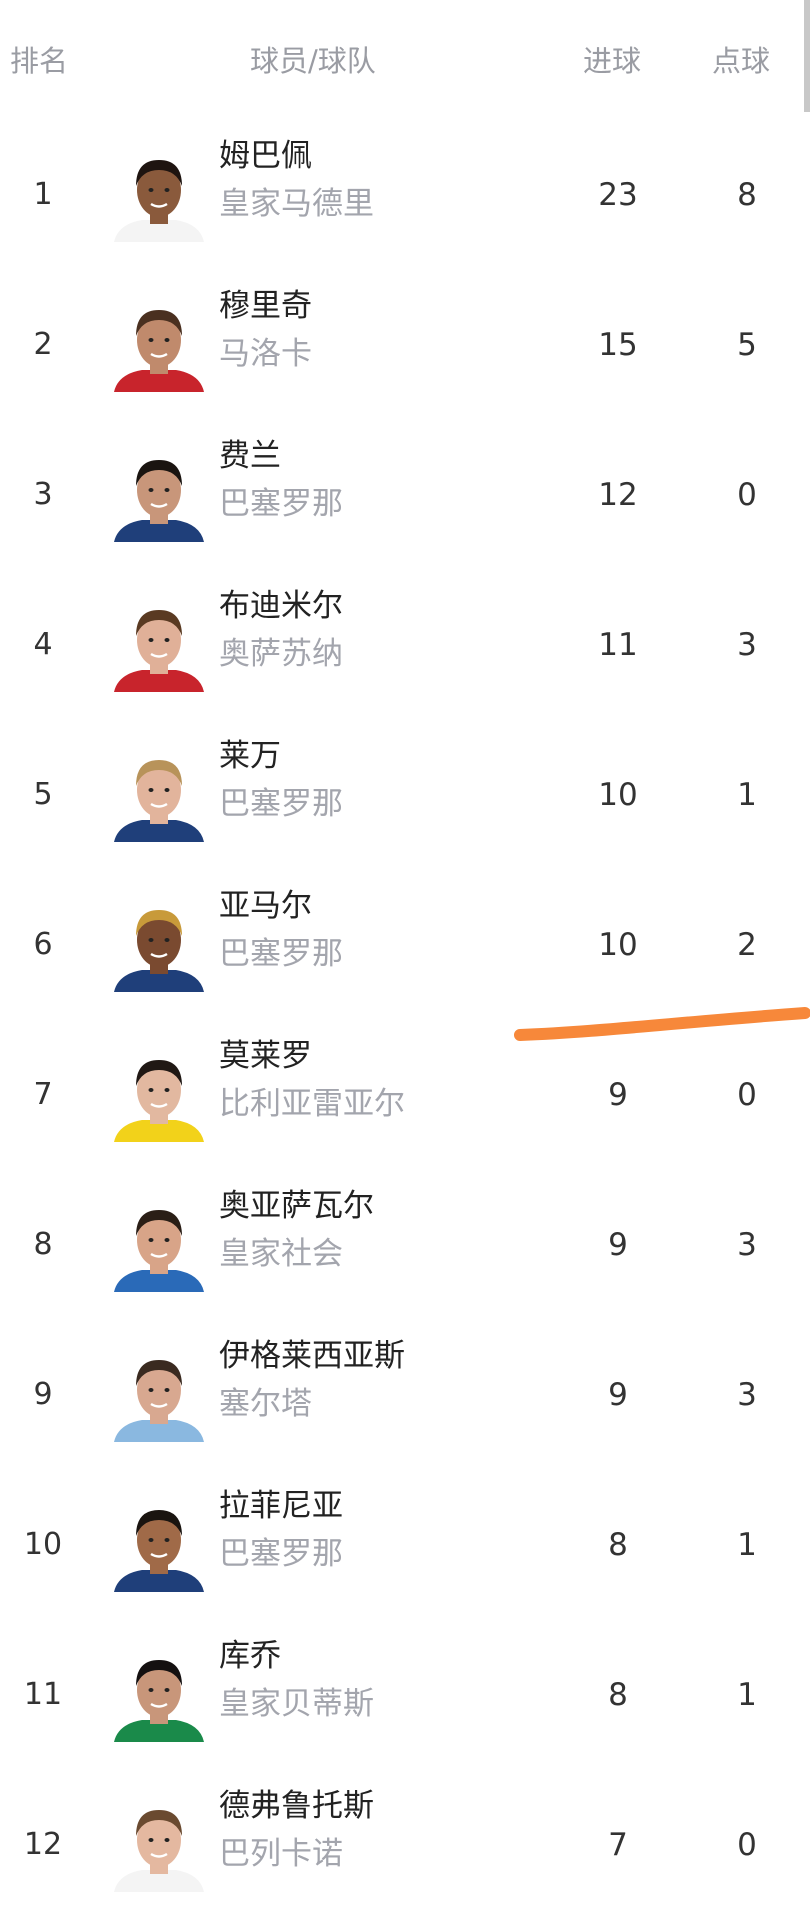 The image size is (810, 1920). What do you see at coordinates (618, 1845) in the screenshot?
I see `goals-value: 7` at bounding box center [618, 1845].